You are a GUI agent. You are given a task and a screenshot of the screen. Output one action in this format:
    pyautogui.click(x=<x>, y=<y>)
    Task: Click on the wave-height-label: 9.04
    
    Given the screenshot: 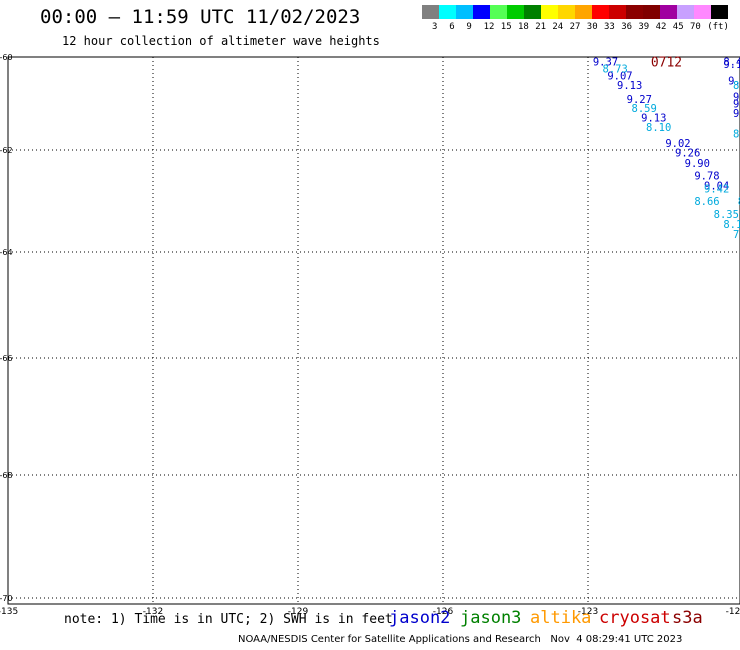 What is the action you would take?
    pyautogui.click(x=716, y=187)
    